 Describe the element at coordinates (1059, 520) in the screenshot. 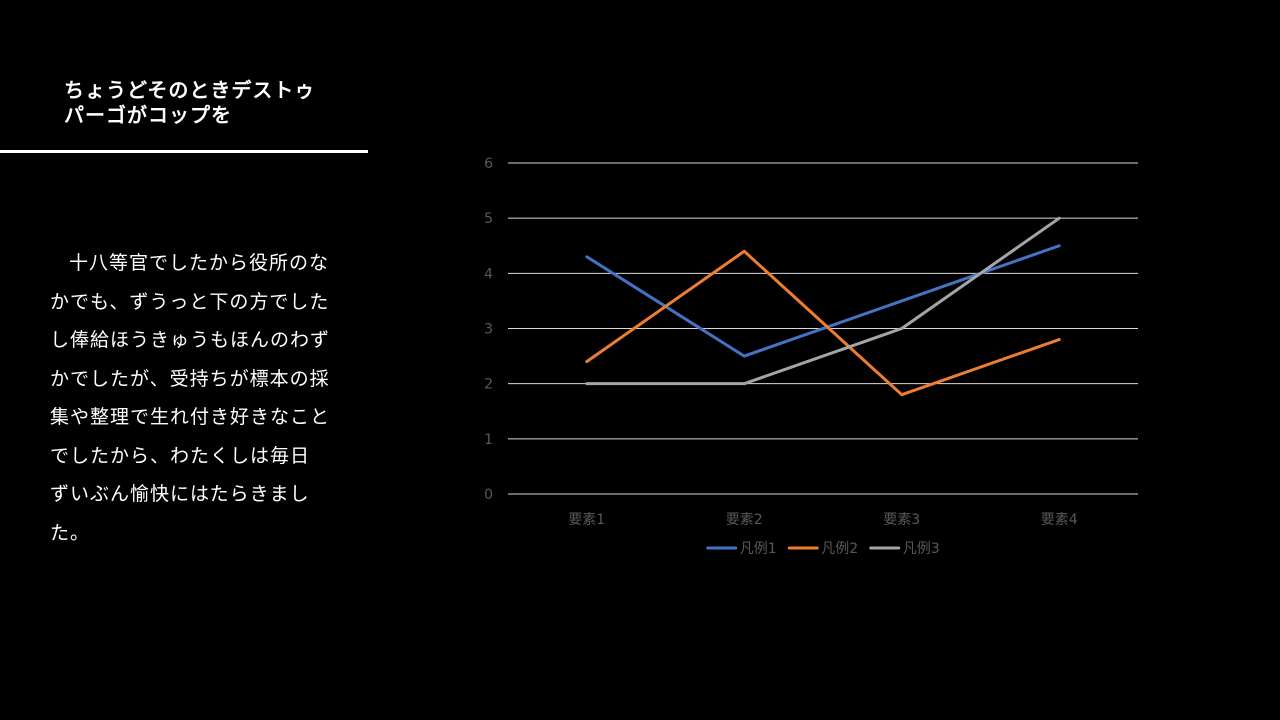

I see `x-tick-label: 要素4` at that location.